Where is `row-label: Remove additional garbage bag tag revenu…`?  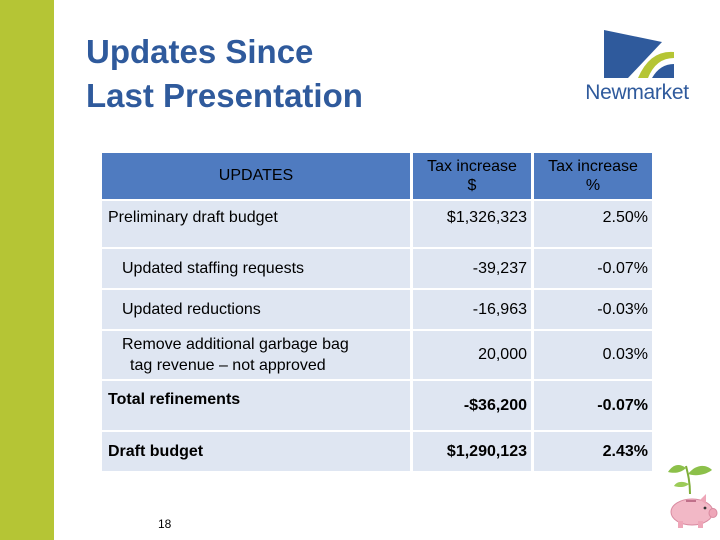
row-label: Remove additional garbage bag tag revenu… is located at coordinates (256, 355).